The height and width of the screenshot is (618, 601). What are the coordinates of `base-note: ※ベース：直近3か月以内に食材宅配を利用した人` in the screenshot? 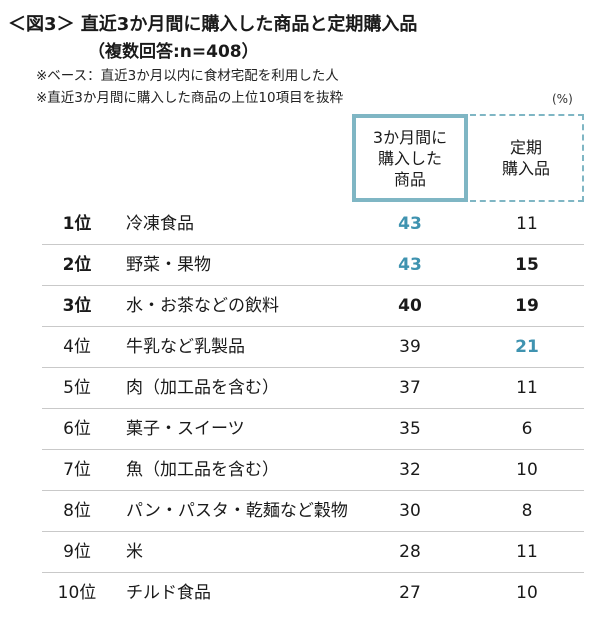 It's located at (187, 76).